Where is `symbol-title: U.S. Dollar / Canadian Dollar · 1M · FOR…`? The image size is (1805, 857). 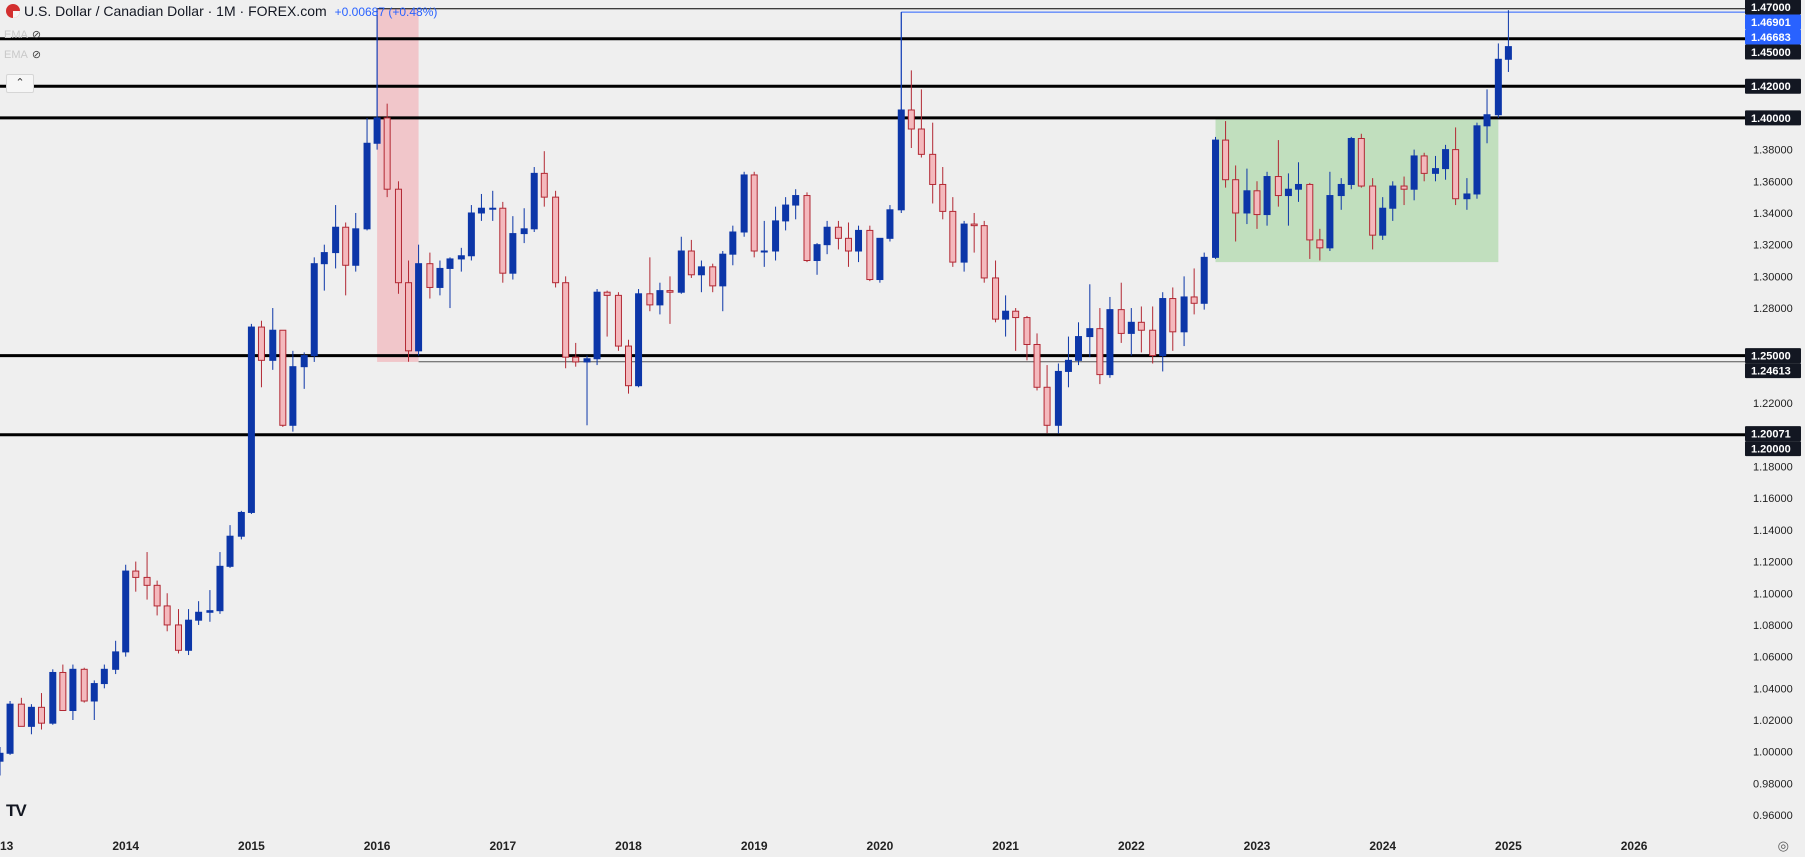 symbol-title: U.S. Dollar / Canadian Dollar · 1M · FOR… is located at coordinates (175, 11).